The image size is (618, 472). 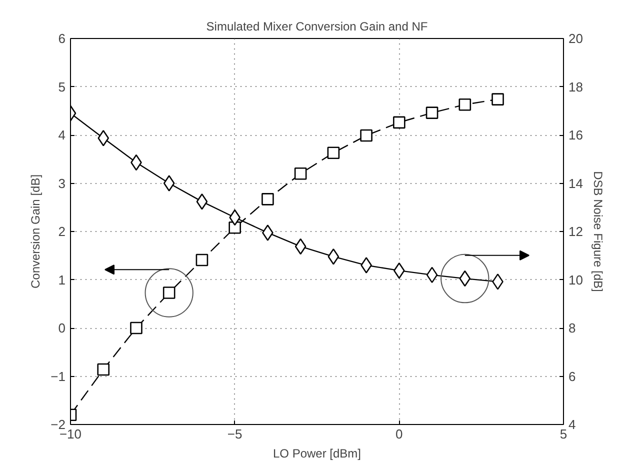 What do you see at coordinates (575, 183) in the screenshot?
I see `y2-tick-label: 14` at bounding box center [575, 183].